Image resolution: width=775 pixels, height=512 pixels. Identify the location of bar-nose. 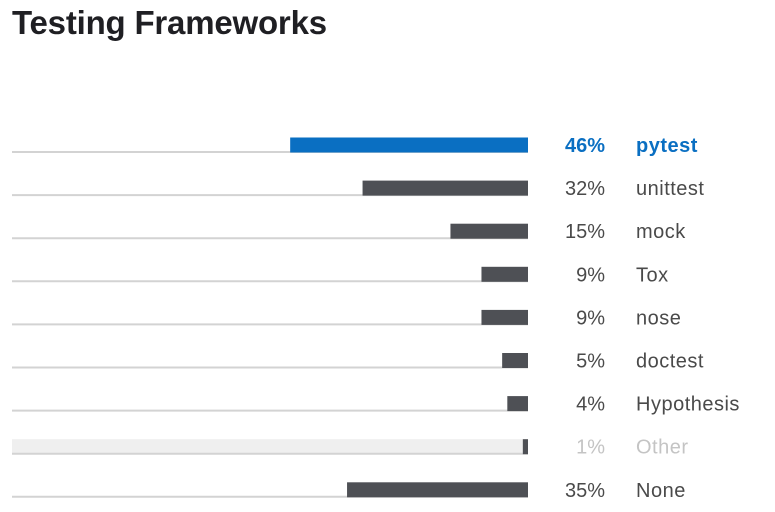
(504, 317).